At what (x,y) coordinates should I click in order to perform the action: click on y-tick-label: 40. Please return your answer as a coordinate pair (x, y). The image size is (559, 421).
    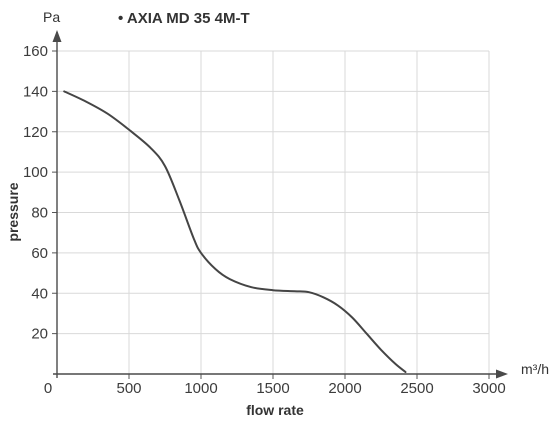
    Looking at the image, I should click on (39, 293).